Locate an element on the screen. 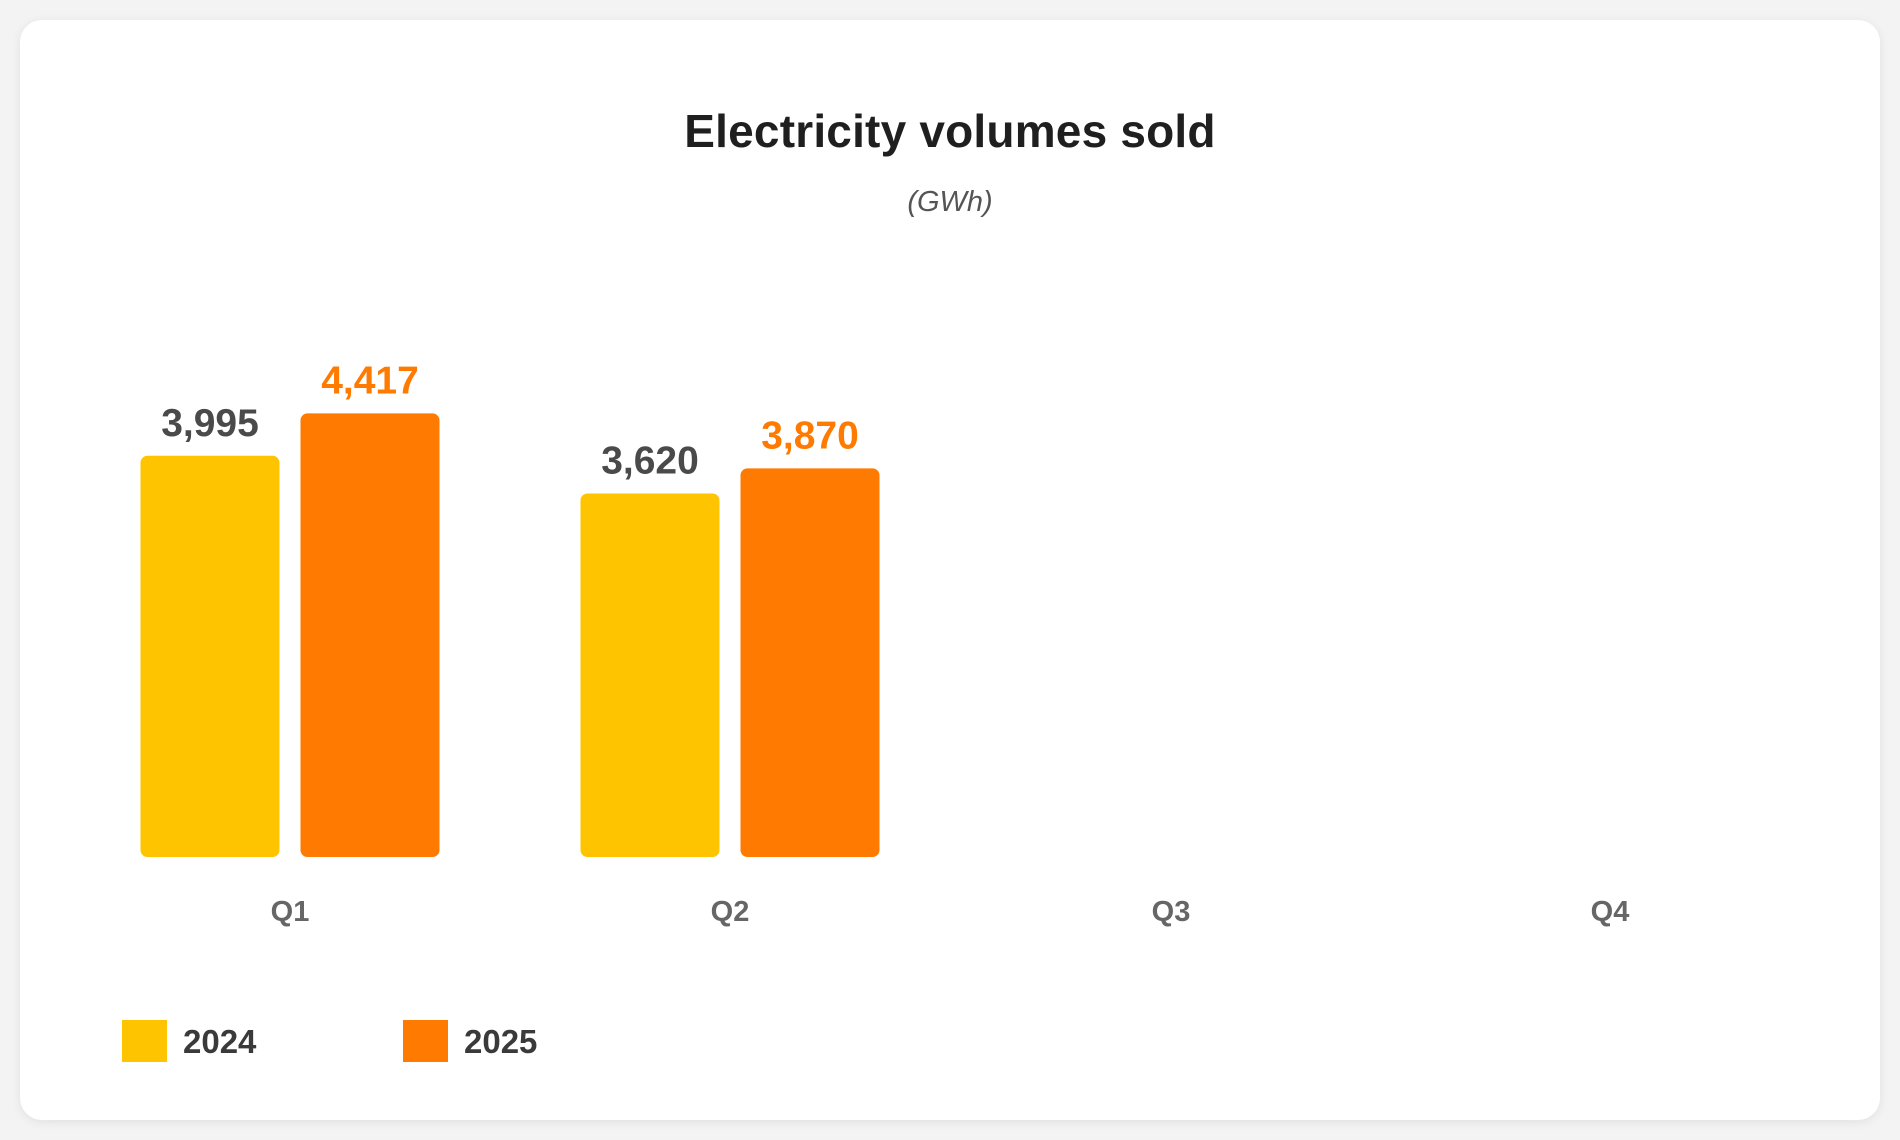 Image resolution: width=1900 pixels, height=1140 pixels. chart-subtitle: (GWh) is located at coordinates (950, 202).